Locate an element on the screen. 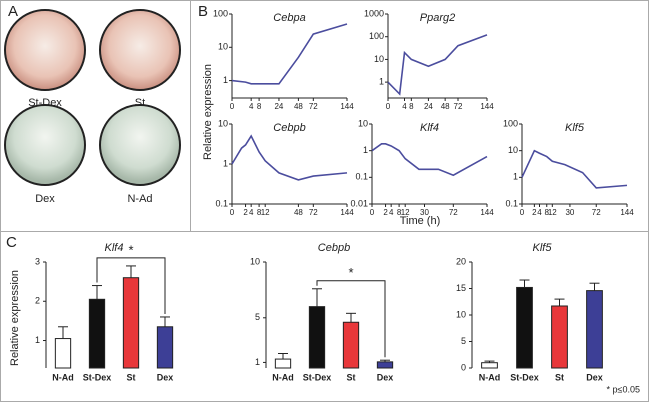 This screenshot has width=649, height=402. chart-title: Klf5 is located at coordinates (543, 248).